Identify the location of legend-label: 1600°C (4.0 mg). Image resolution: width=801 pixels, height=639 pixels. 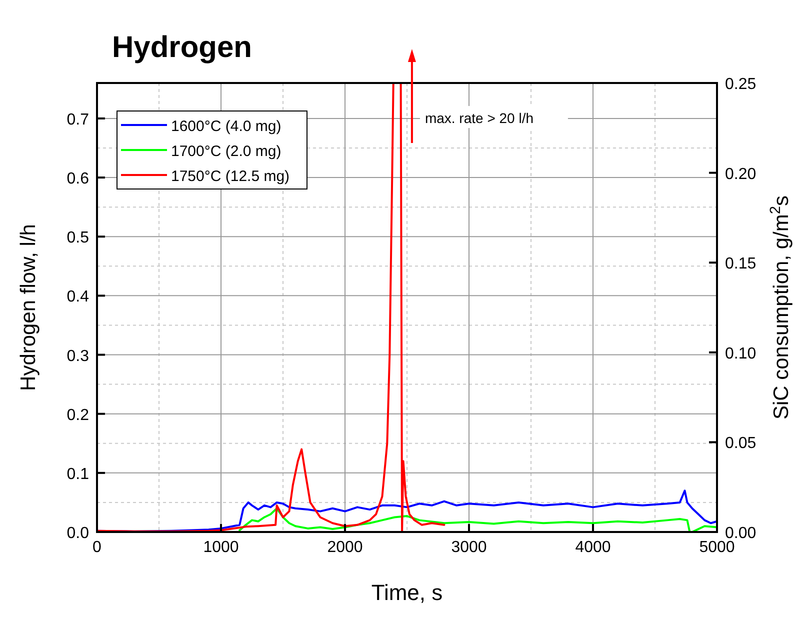
(226, 126).